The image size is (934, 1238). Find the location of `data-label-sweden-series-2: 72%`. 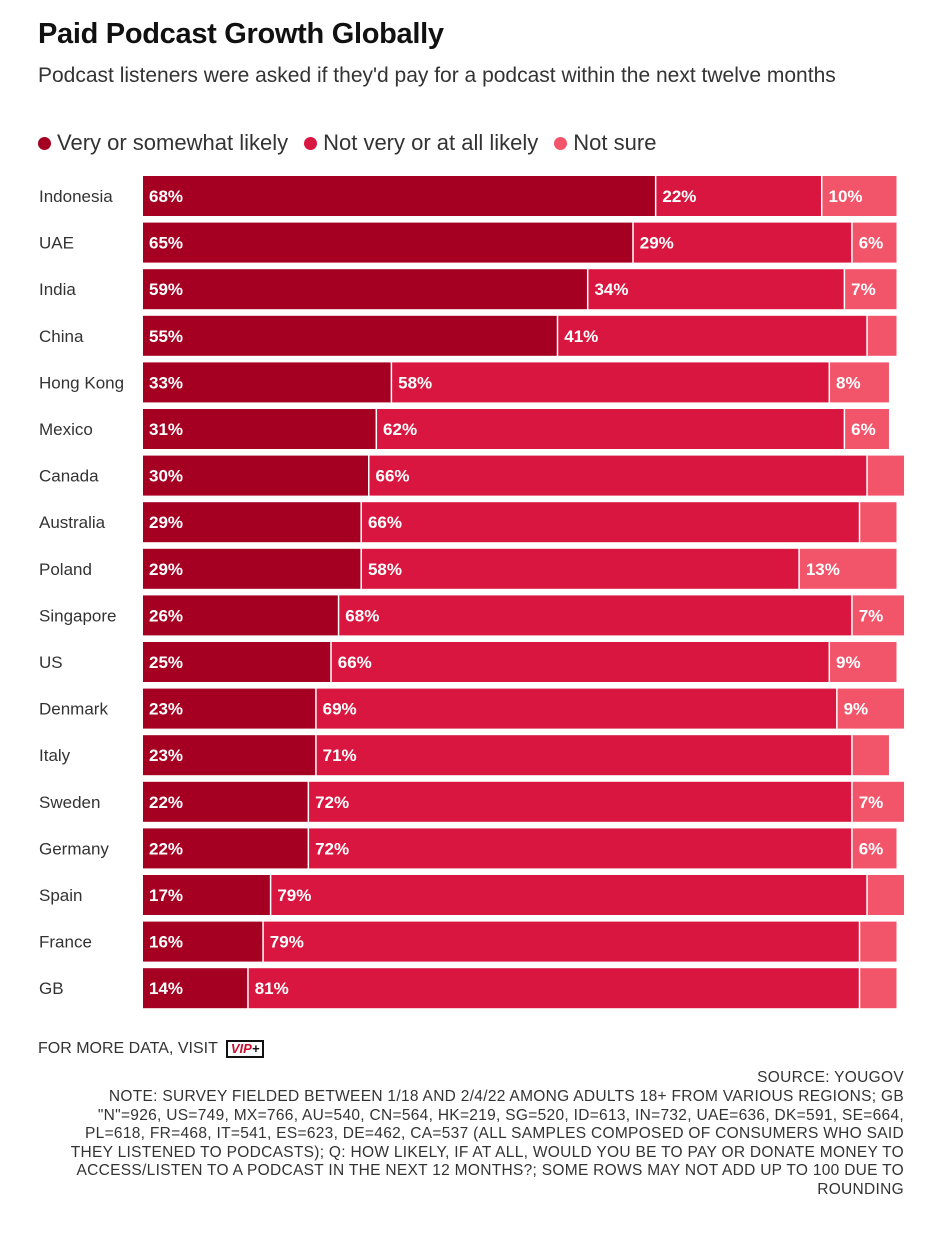

data-label-sweden-series-2: 72% is located at coordinates (332, 802).